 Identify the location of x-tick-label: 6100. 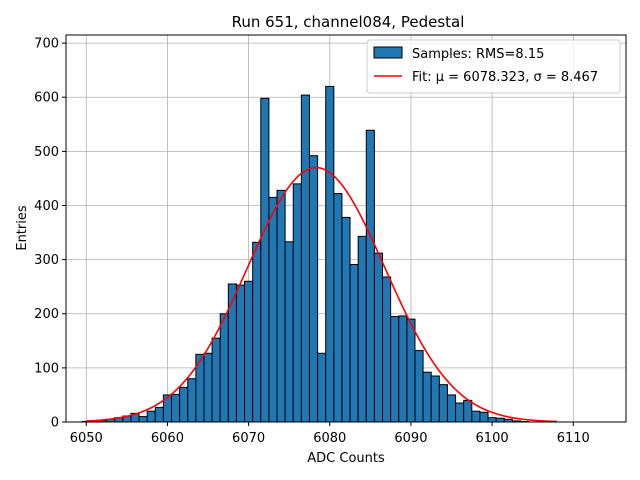
(492, 438).